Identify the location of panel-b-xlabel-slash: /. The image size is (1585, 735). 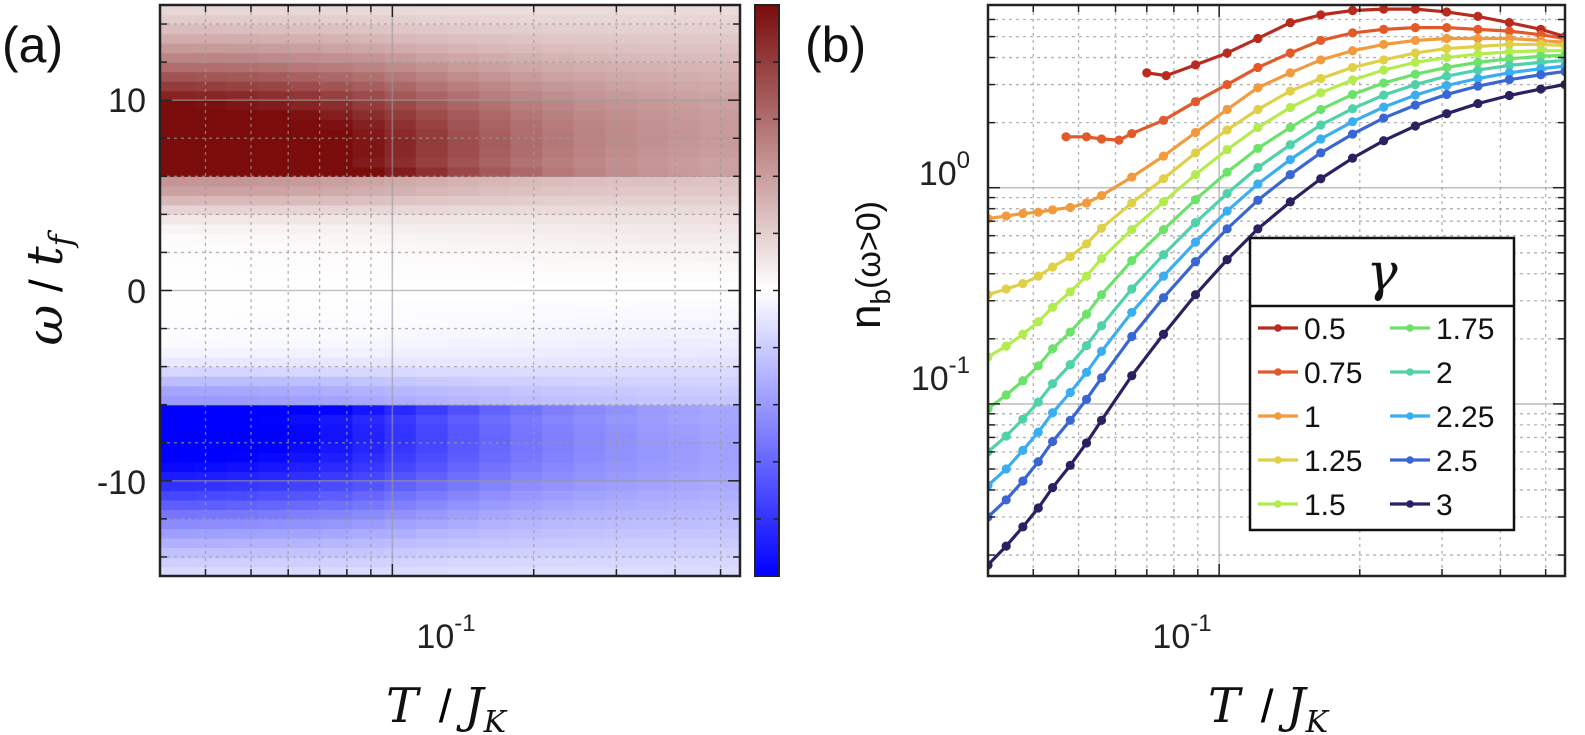
(1267, 706).